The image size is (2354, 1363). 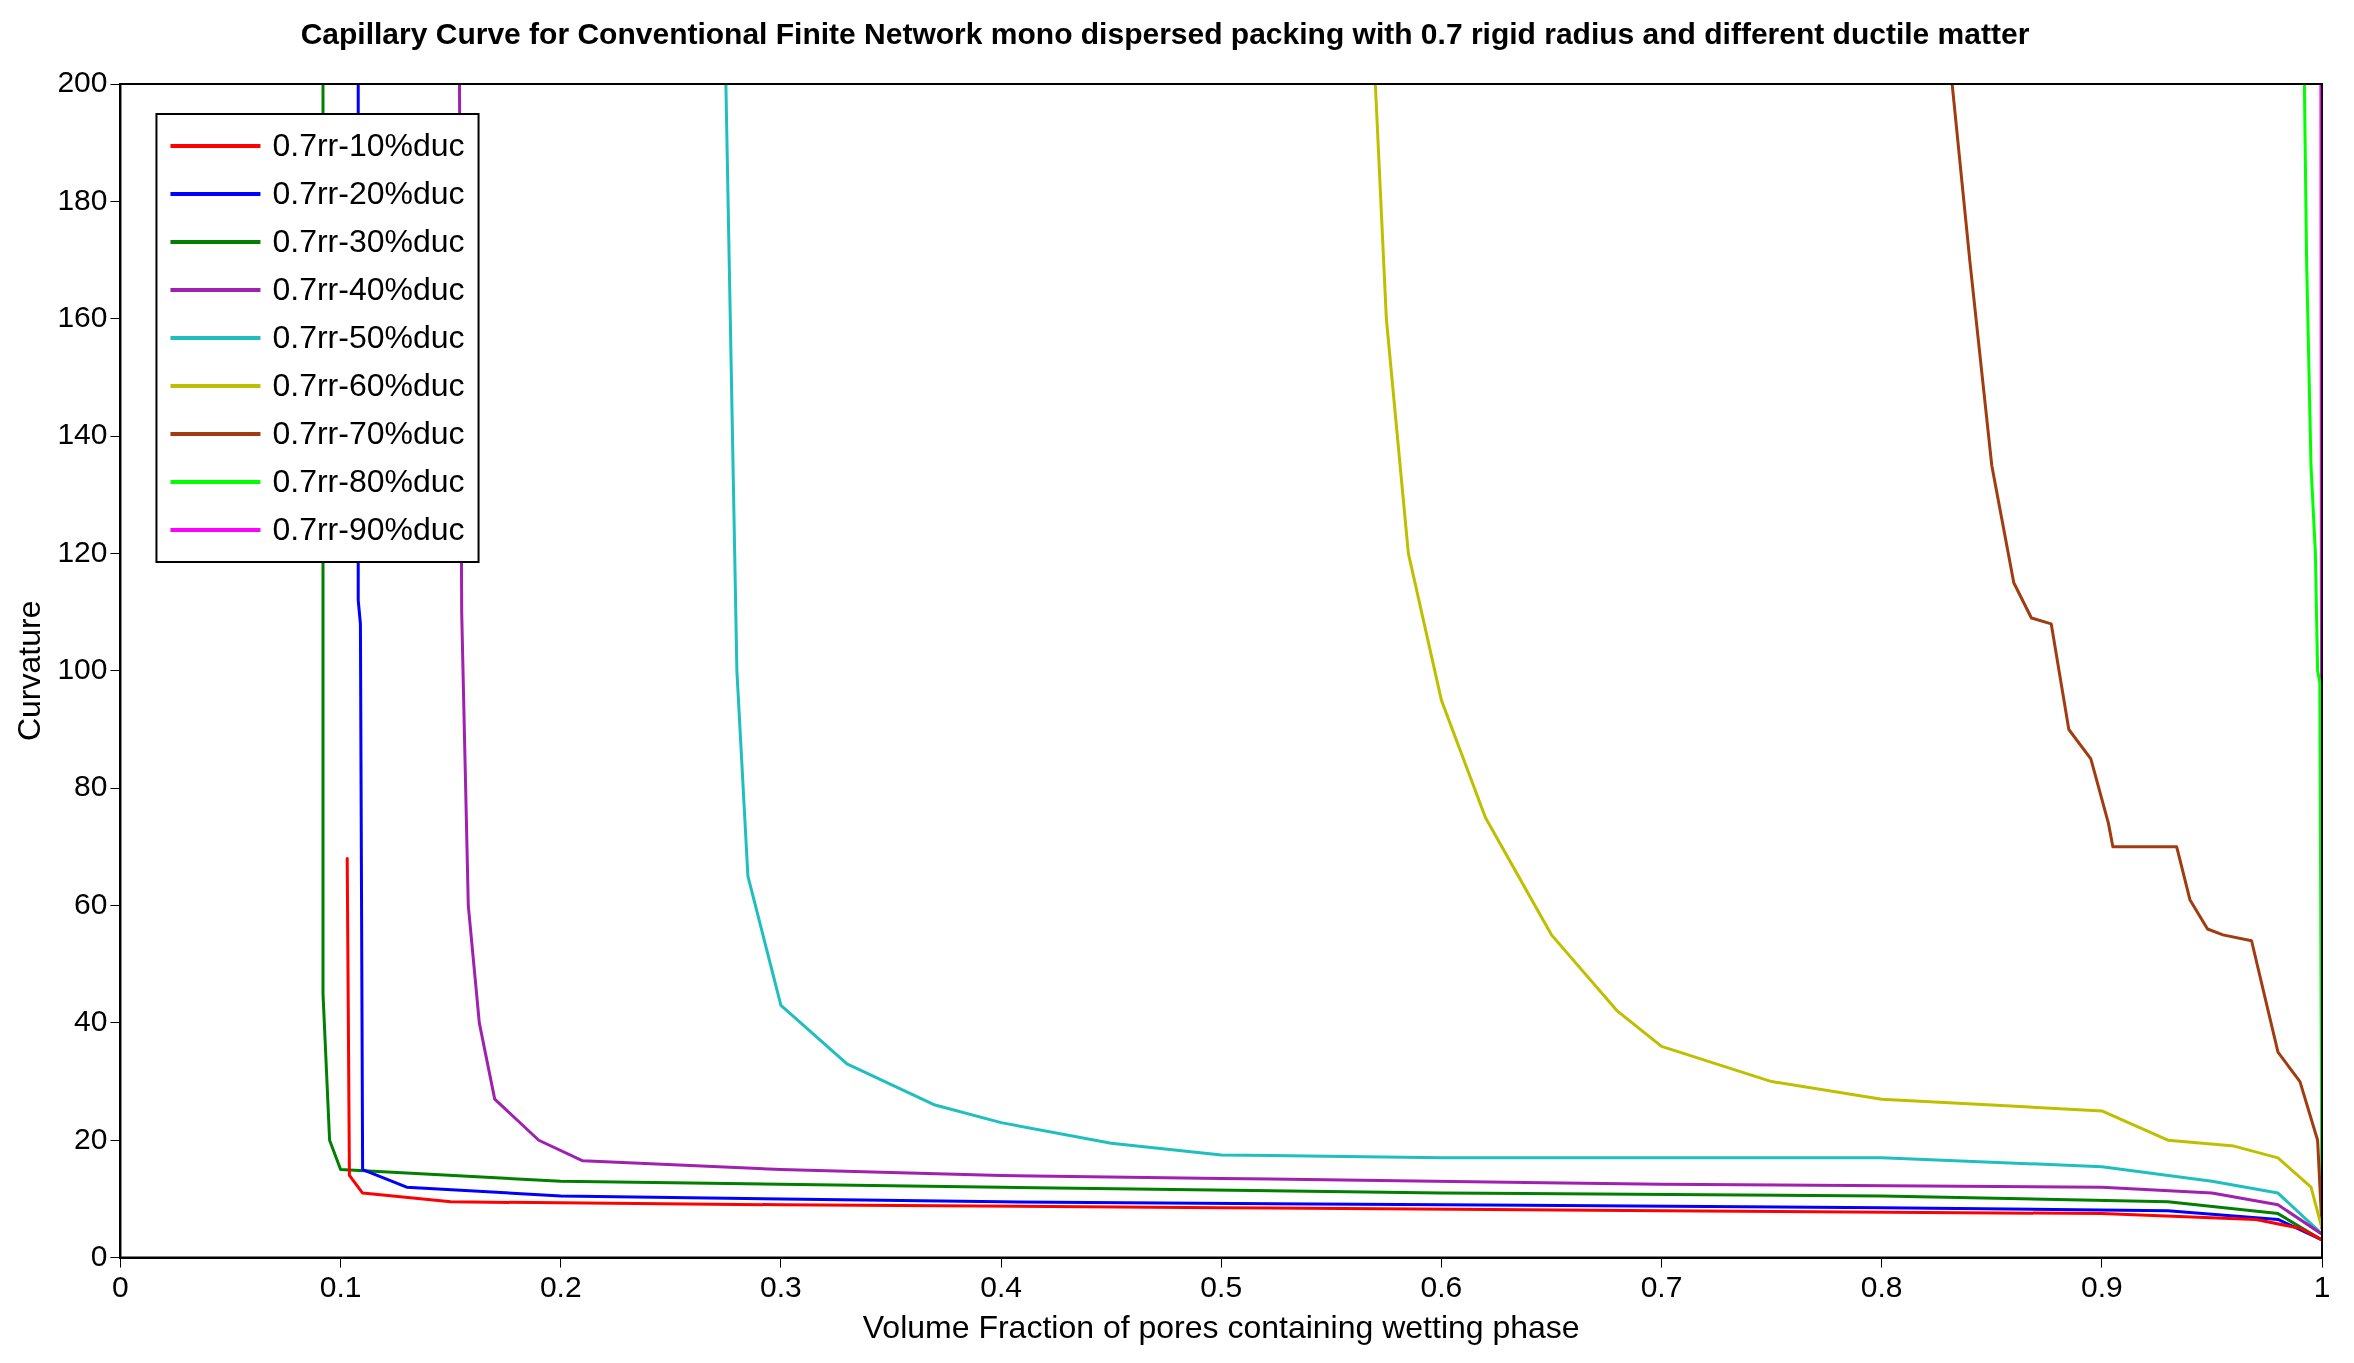 I want to click on x-tick-label: 0.6, so click(x=1441, y=1286).